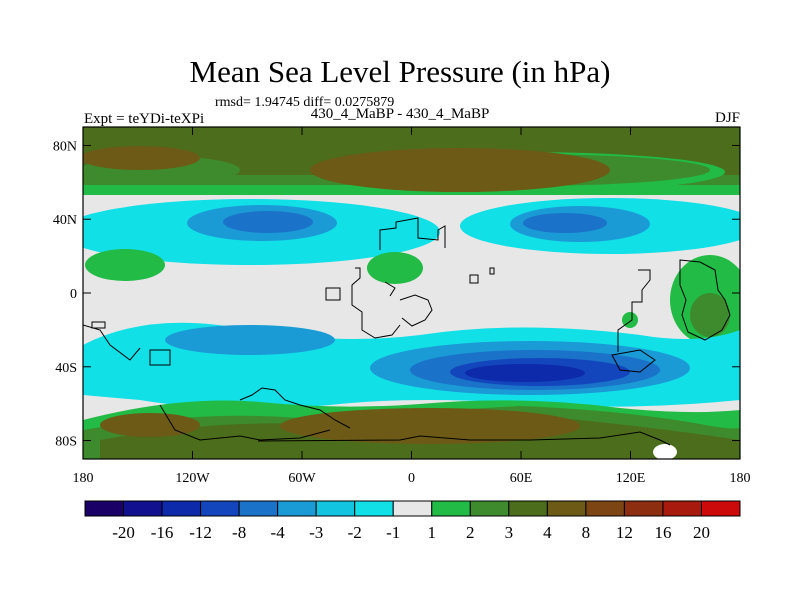 This screenshot has width=800, height=600. Describe the element at coordinates (727, 118) in the screenshot. I see `season-label: DJF` at that location.